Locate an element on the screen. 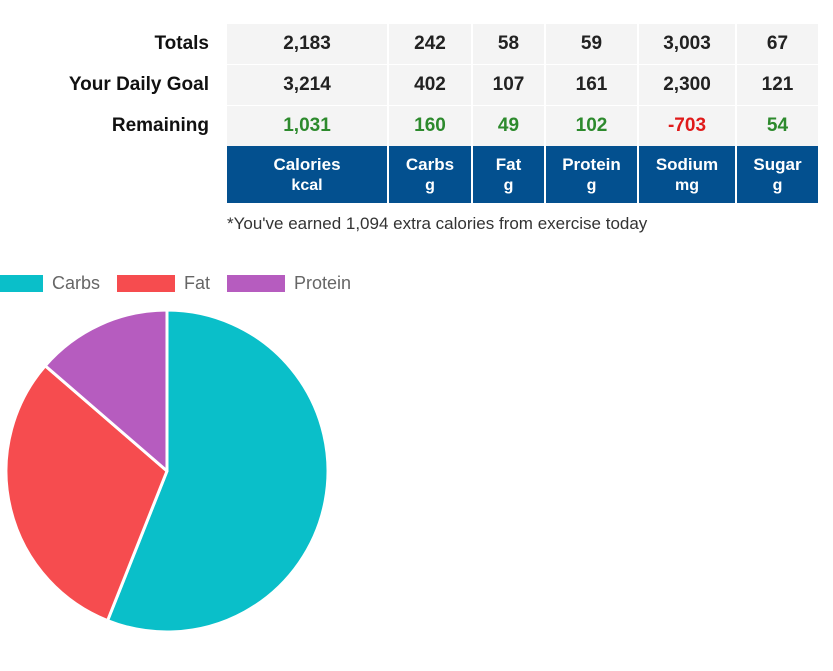 The width and height of the screenshot is (833, 671). column-header-sugar: Sugar g is located at coordinates (777, 174).